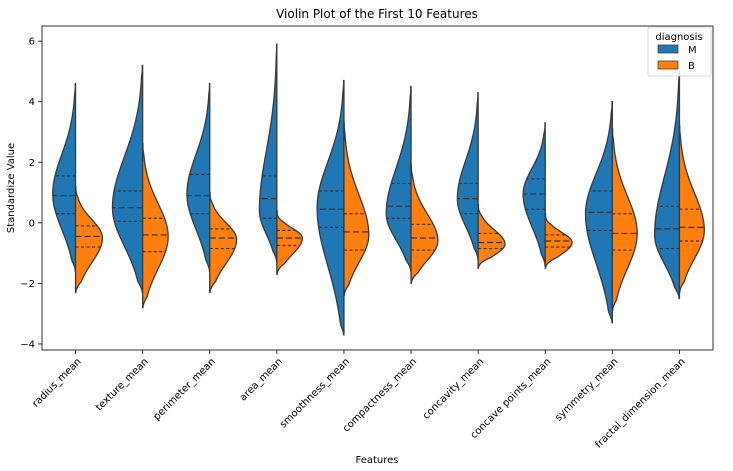 The image size is (733, 471). I want to click on y-tick-label: −2, so click(27, 284).